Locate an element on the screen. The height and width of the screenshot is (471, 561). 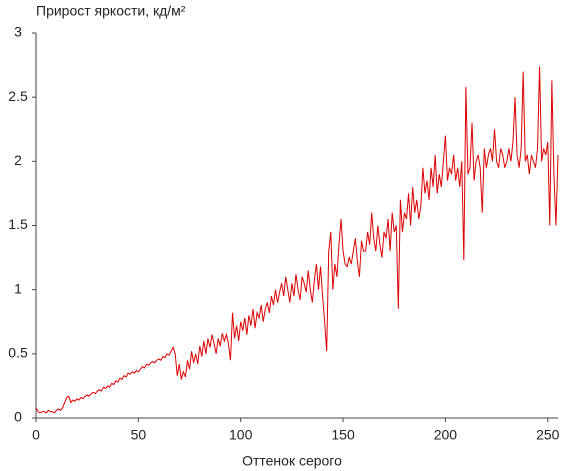
x-tick-label: 250 is located at coordinates (548, 435).